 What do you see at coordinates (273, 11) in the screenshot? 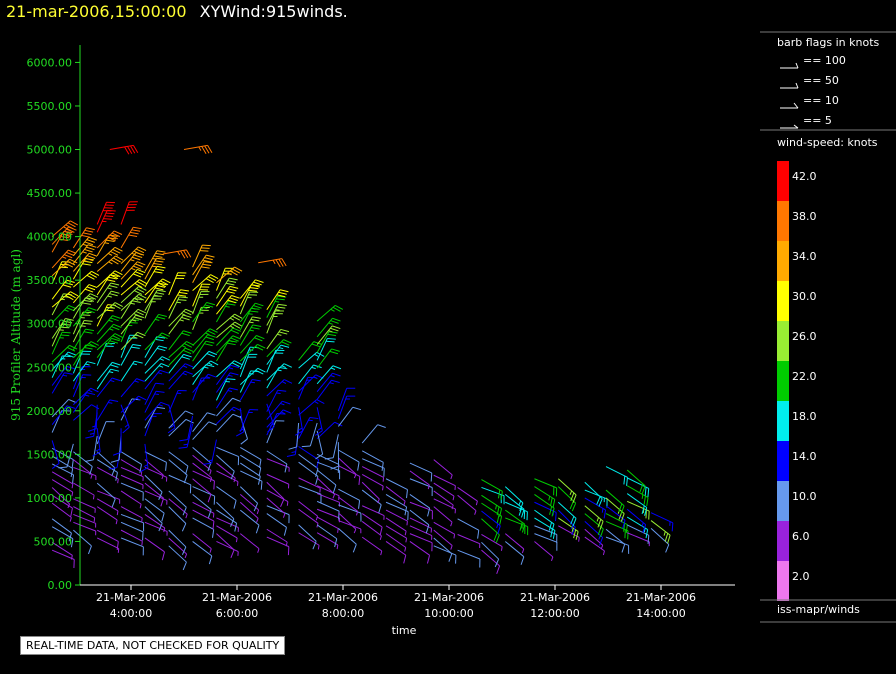
I see `title-name: XYWind:915winds.` at bounding box center [273, 11].